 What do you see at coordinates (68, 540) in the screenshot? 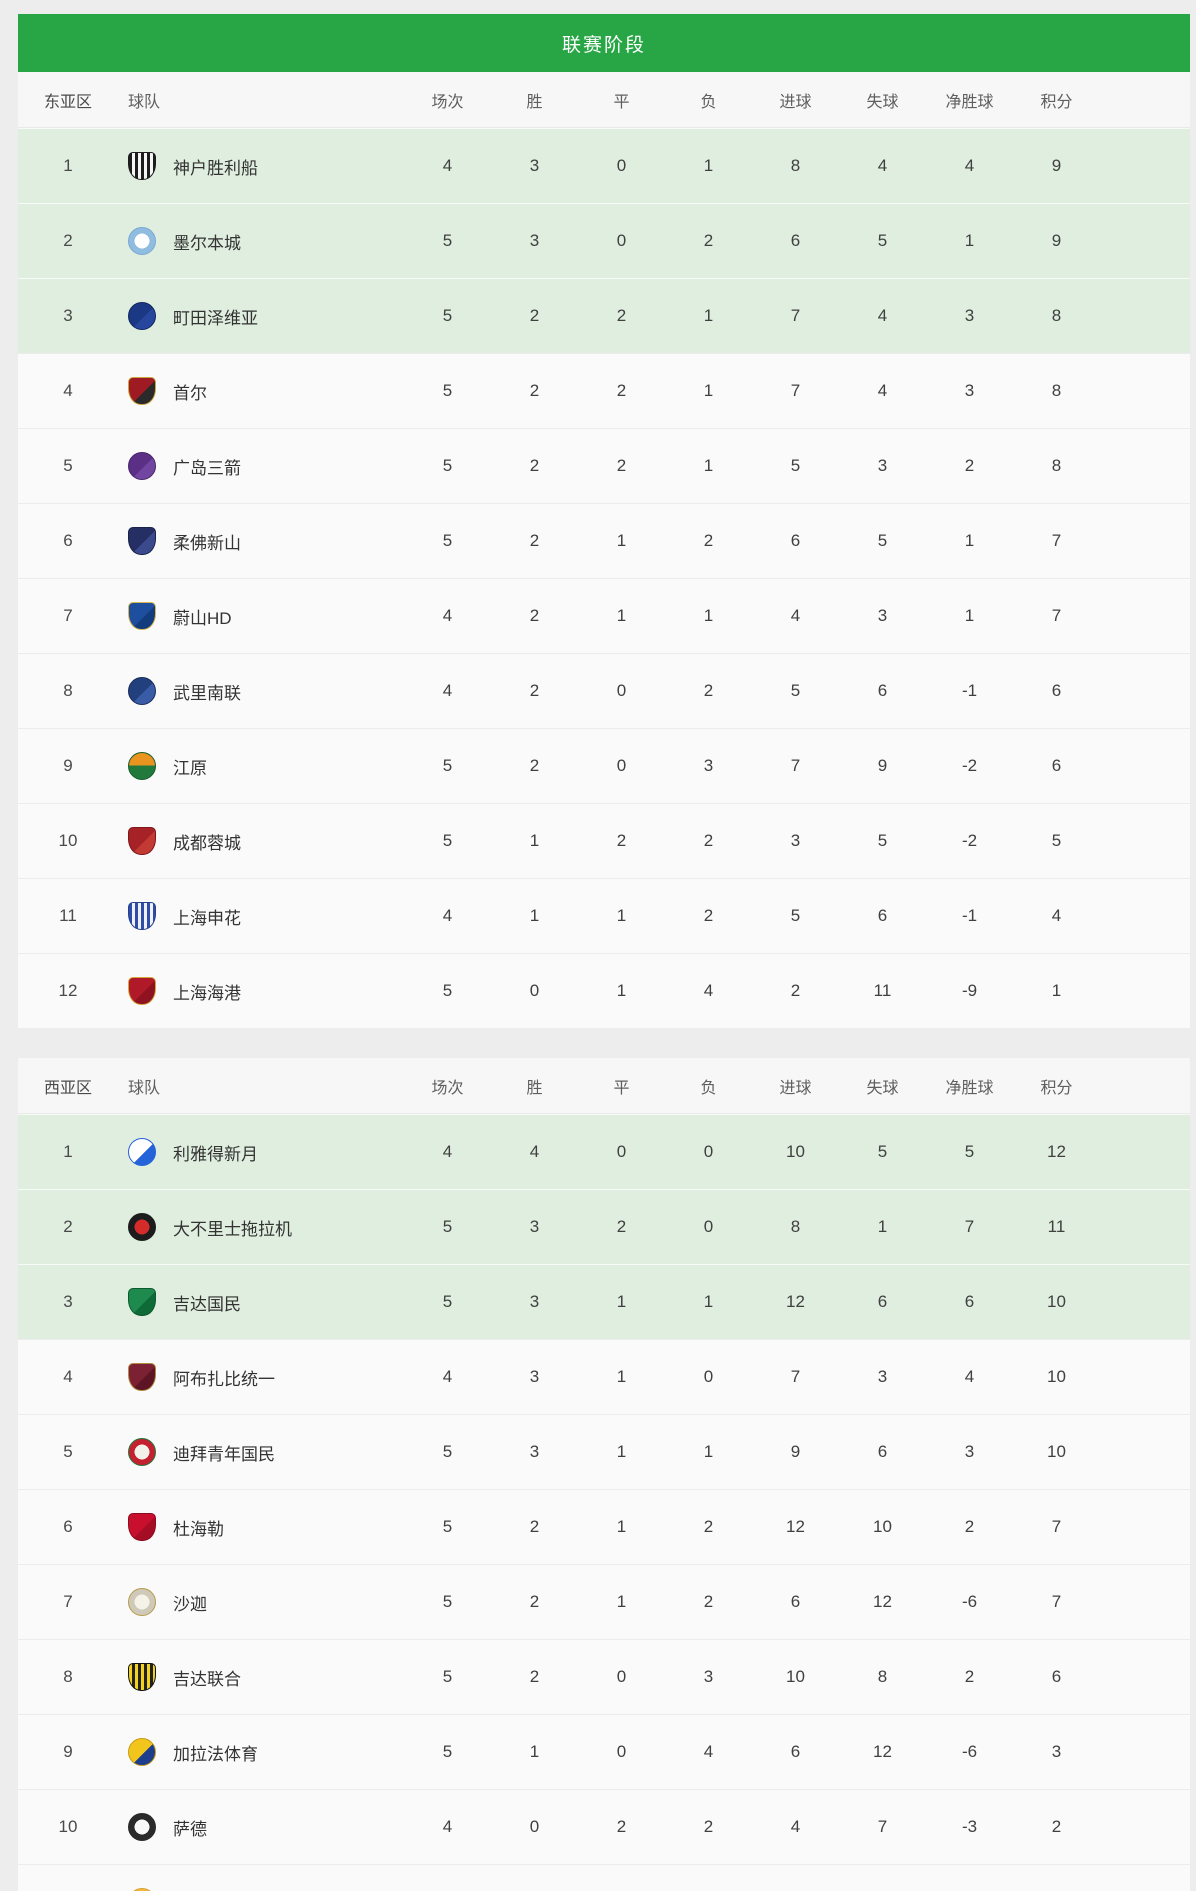
I see `team-rank: 6` at bounding box center [68, 540].